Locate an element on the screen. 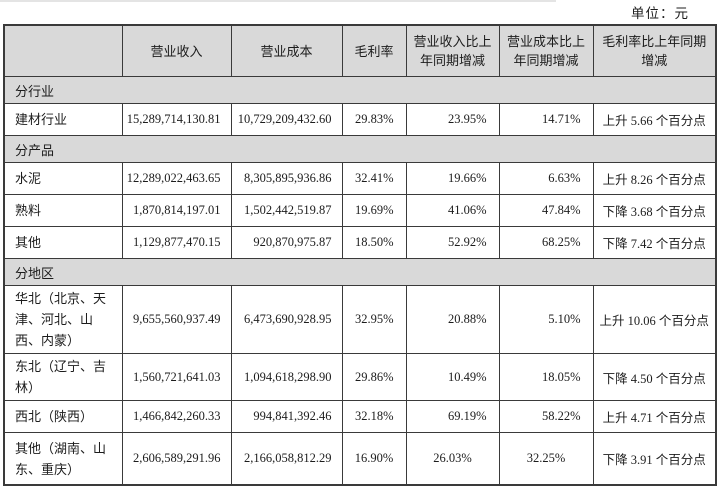 The image size is (719, 486). margin-cell: 29.83% is located at coordinates (374, 119).